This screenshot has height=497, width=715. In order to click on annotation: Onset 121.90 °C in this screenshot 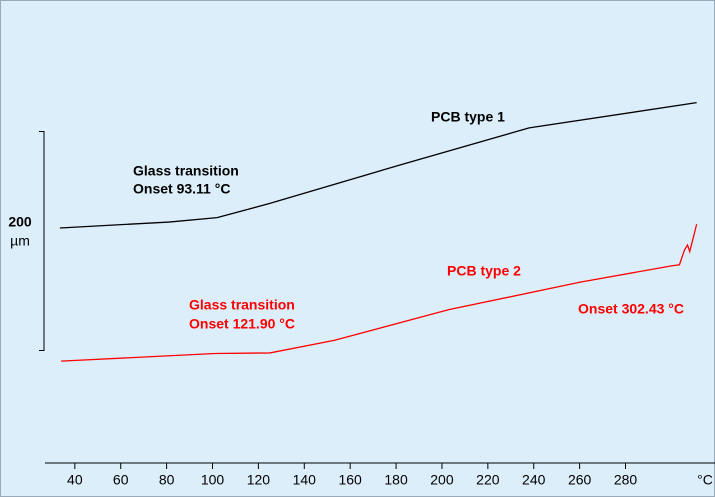, I will do `click(242, 324)`.